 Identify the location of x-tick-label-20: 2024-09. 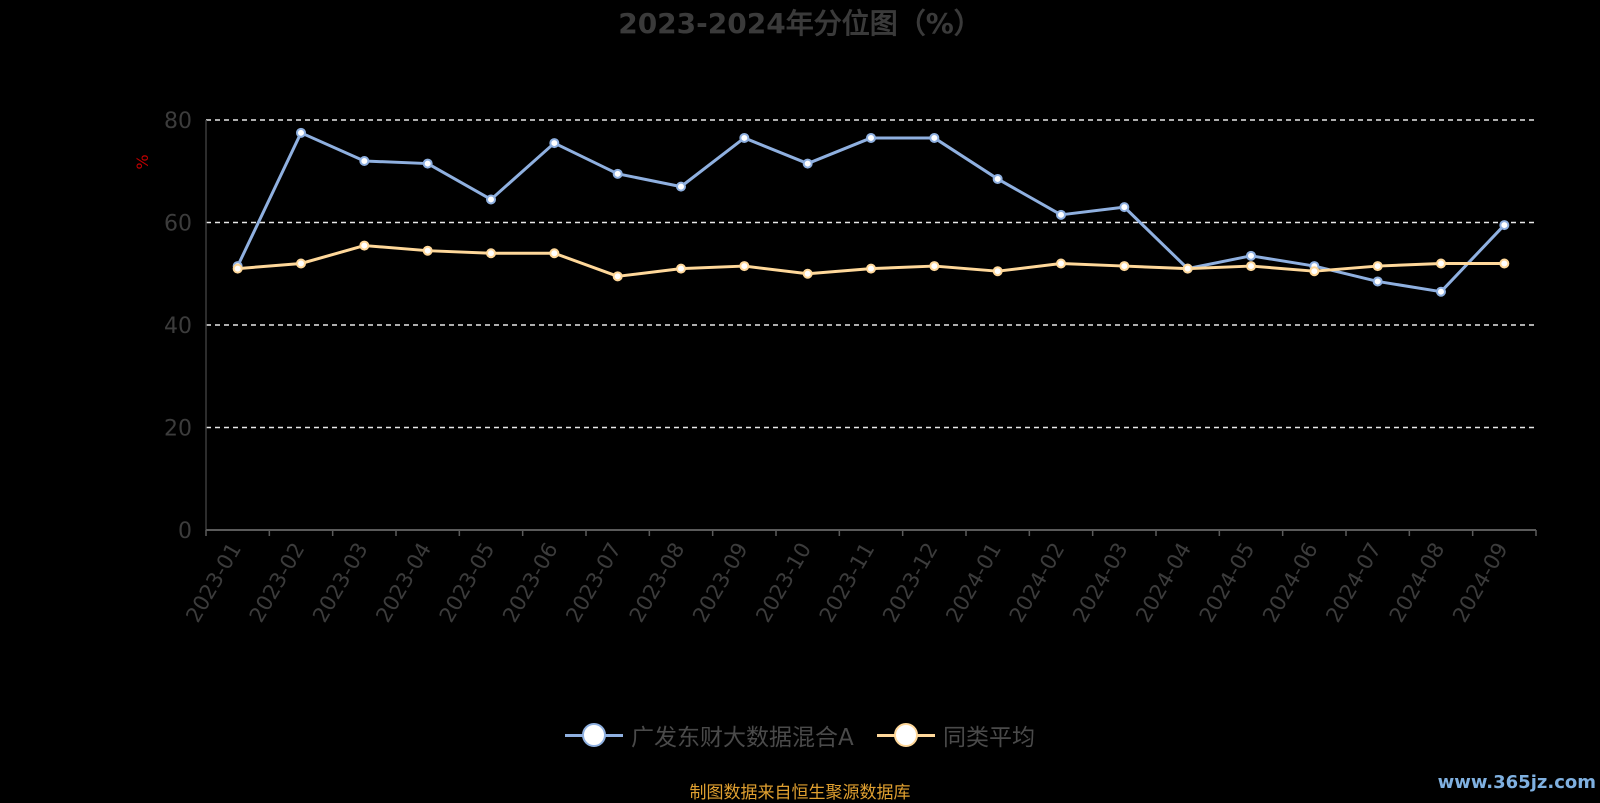
(1480, 583).